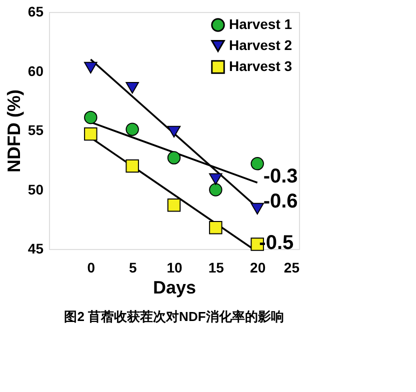 The height and width of the screenshot is (392, 416). Describe the element at coordinates (174, 268) in the screenshot. I see `x-tick-label: 10` at that location.